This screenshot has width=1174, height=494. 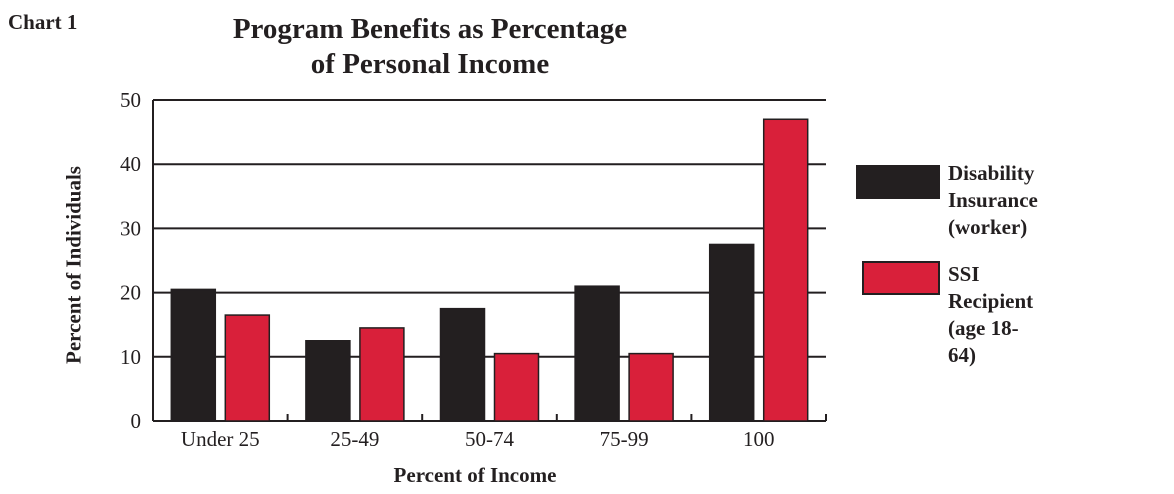 I want to click on x-tick-label: 50-74, so click(x=489, y=439).